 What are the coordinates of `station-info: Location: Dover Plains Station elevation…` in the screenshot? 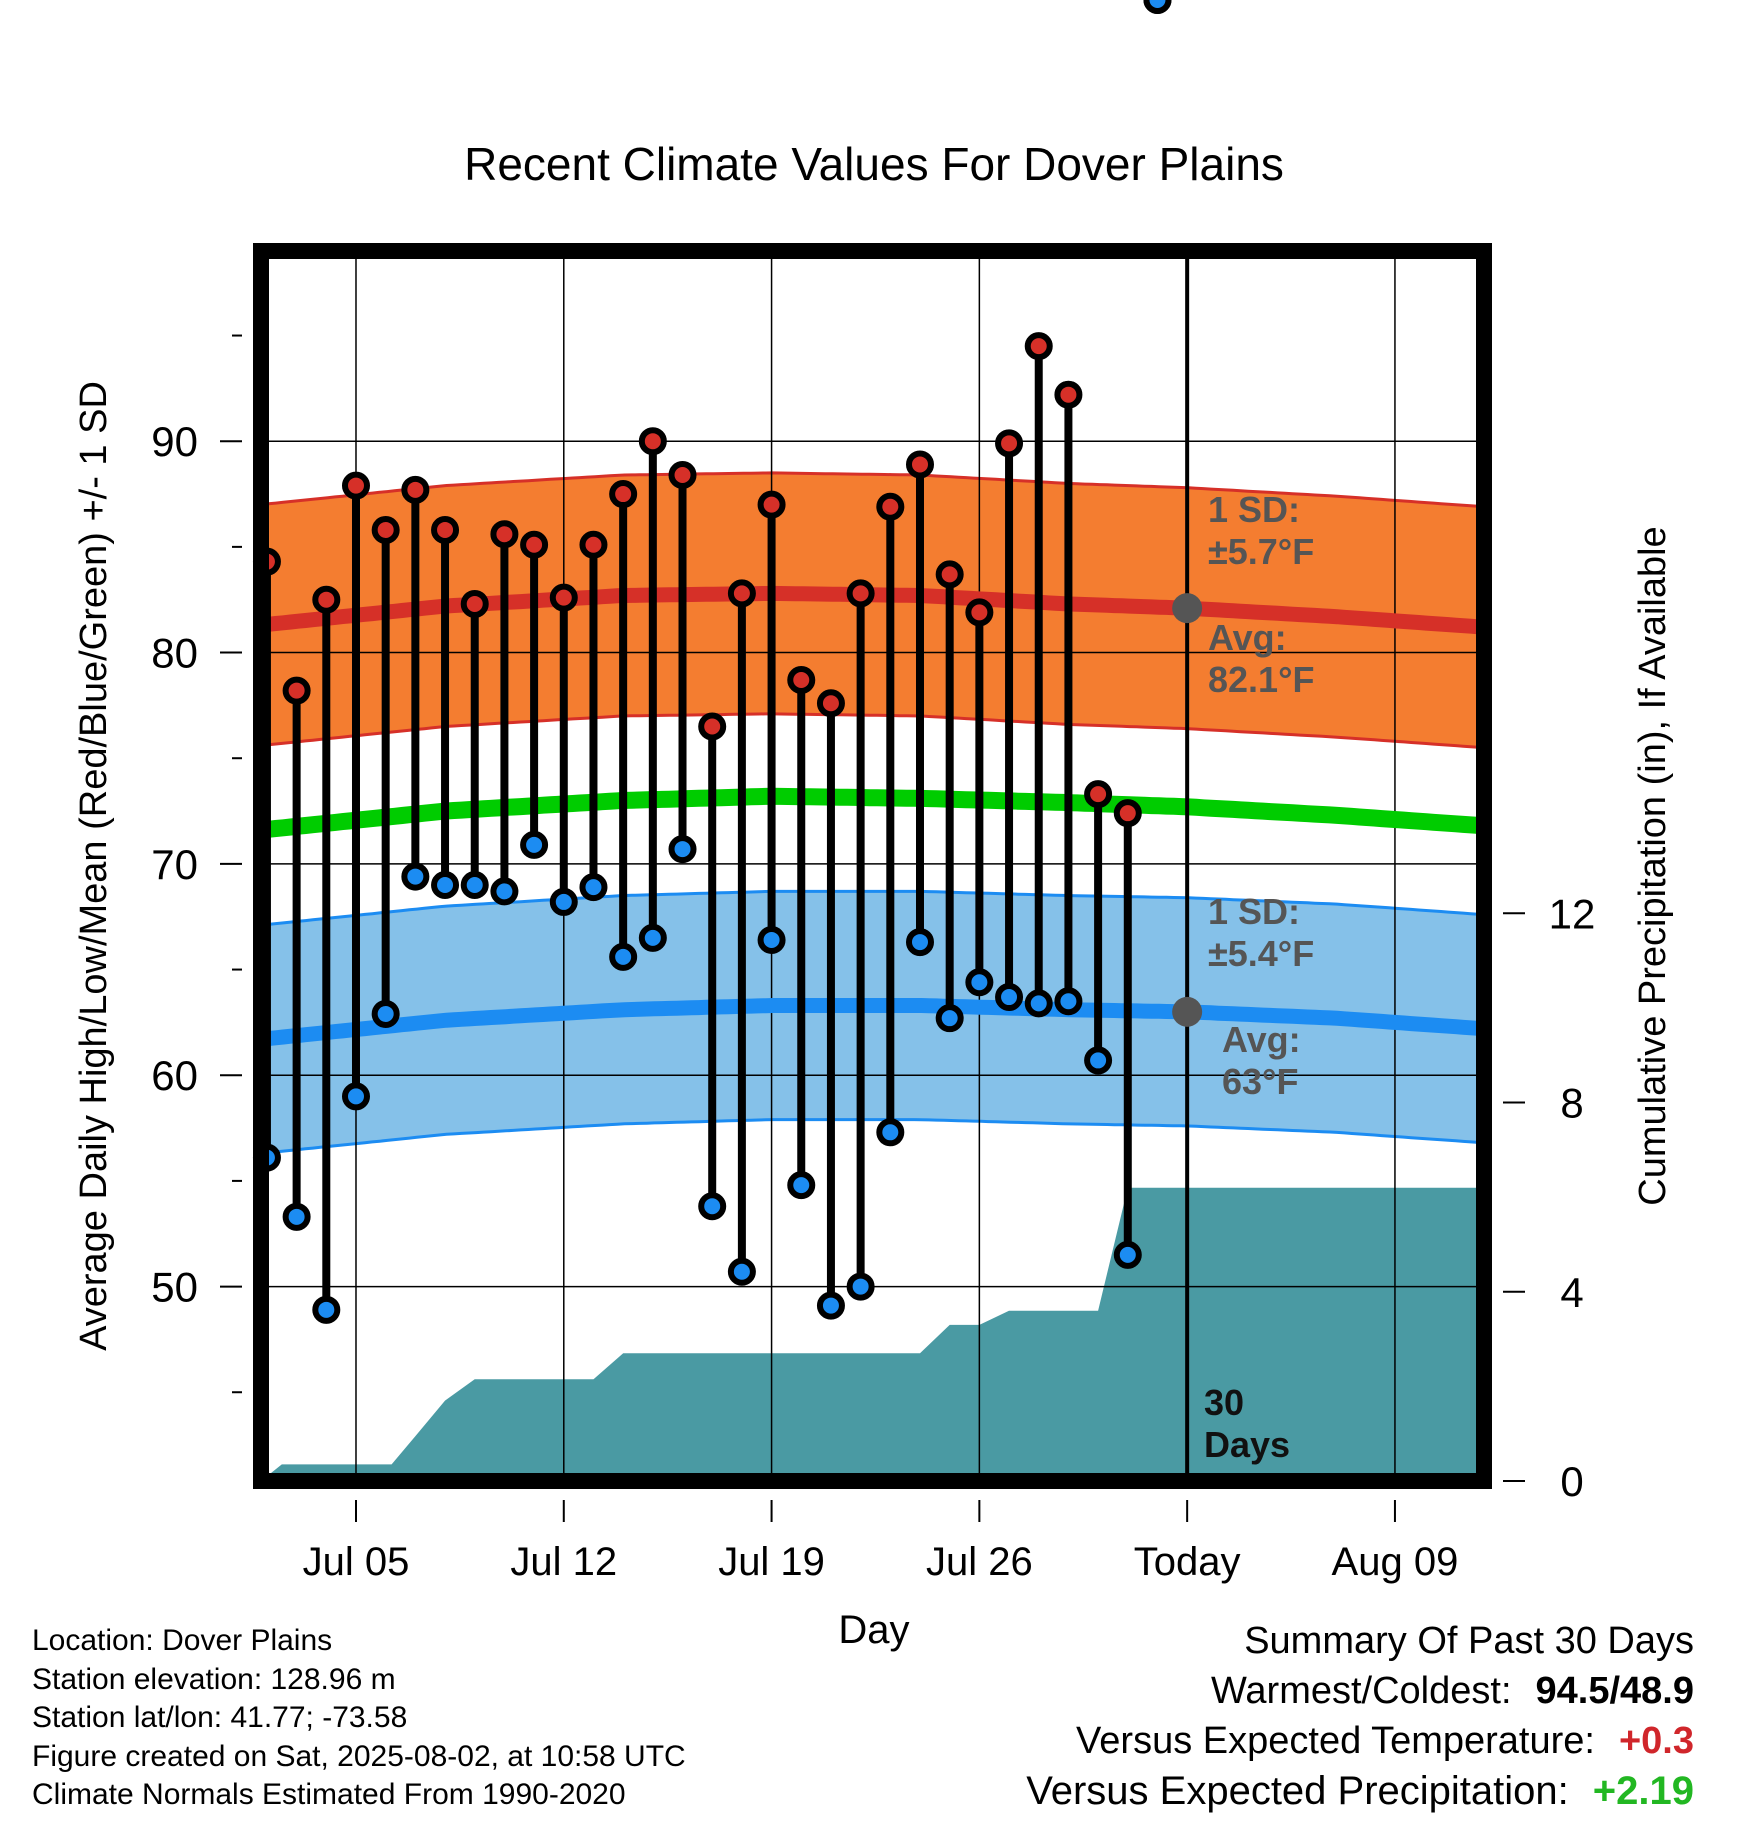 It's located at (359, 1718).